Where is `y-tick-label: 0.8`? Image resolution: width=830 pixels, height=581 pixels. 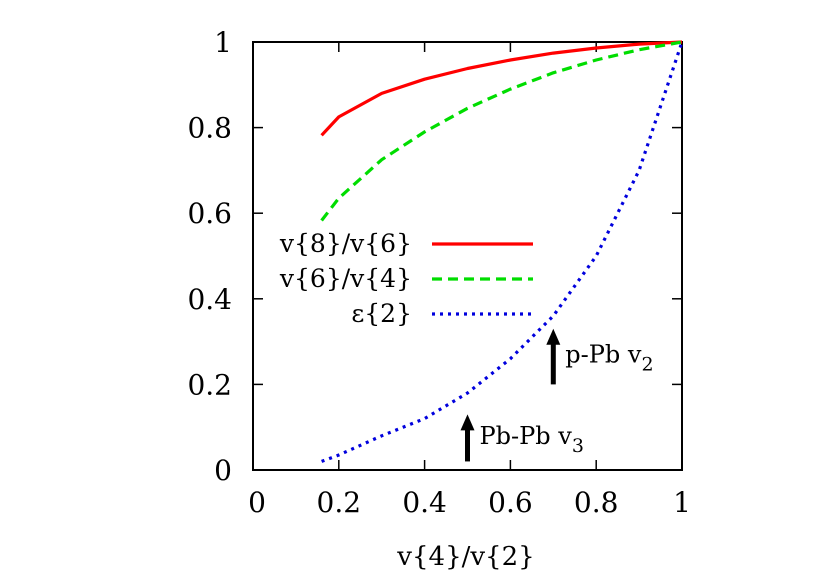 y-tick-label: 0.8 is located at coordinates (209, 128).